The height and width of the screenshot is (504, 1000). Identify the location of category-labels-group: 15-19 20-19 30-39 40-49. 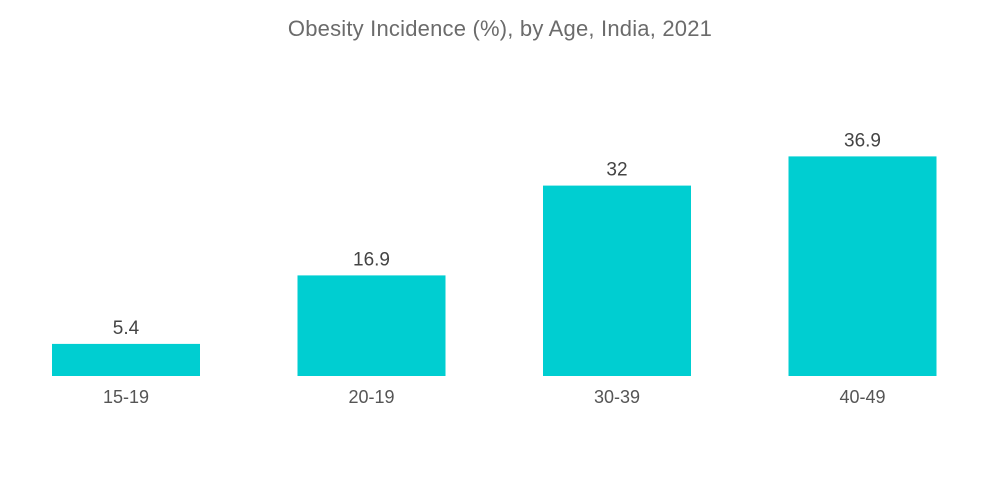
(494, 397).